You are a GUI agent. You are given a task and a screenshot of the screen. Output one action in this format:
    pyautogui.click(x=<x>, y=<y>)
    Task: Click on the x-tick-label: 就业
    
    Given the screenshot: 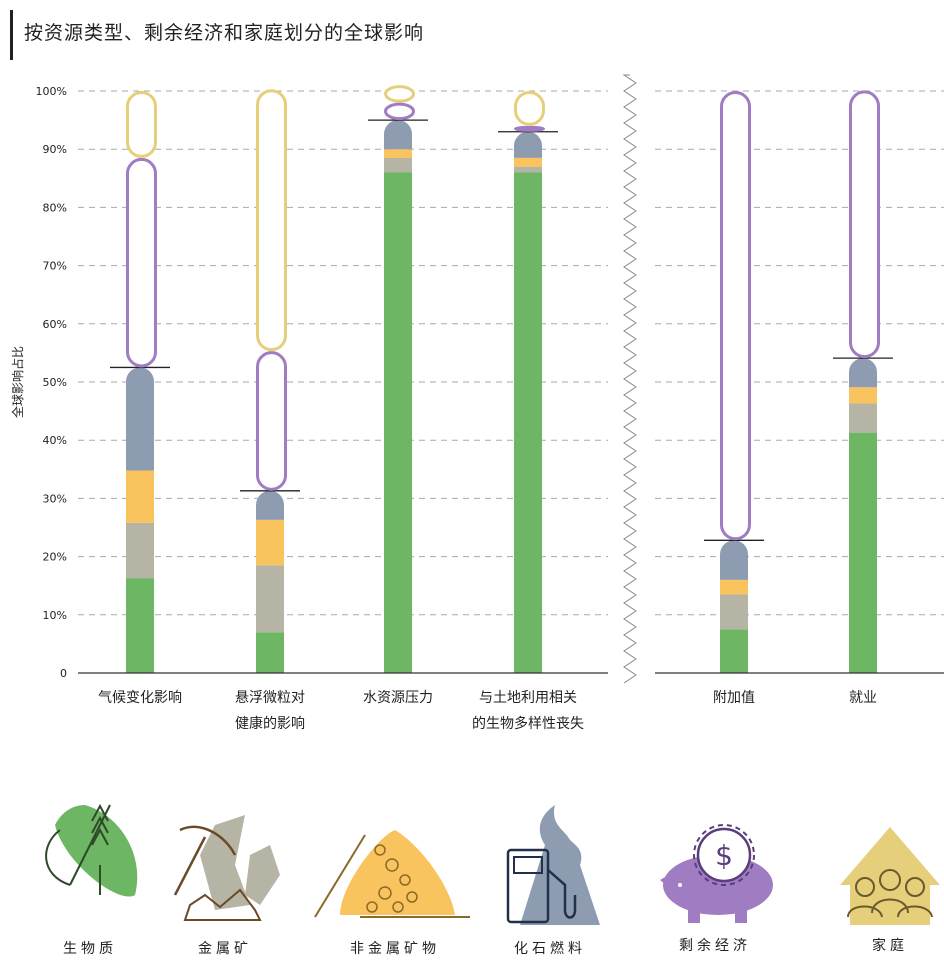 What is the action you would take?
    pyautogui.click(x=863, y=698)
    